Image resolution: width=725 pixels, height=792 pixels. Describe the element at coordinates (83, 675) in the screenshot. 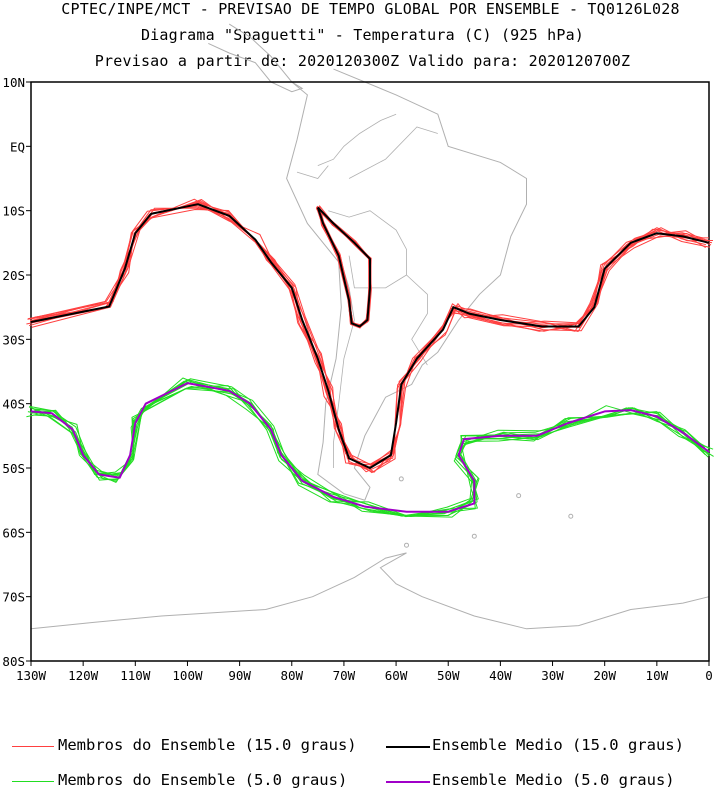

I see `x-tick-label-120W: 120W` at that location.